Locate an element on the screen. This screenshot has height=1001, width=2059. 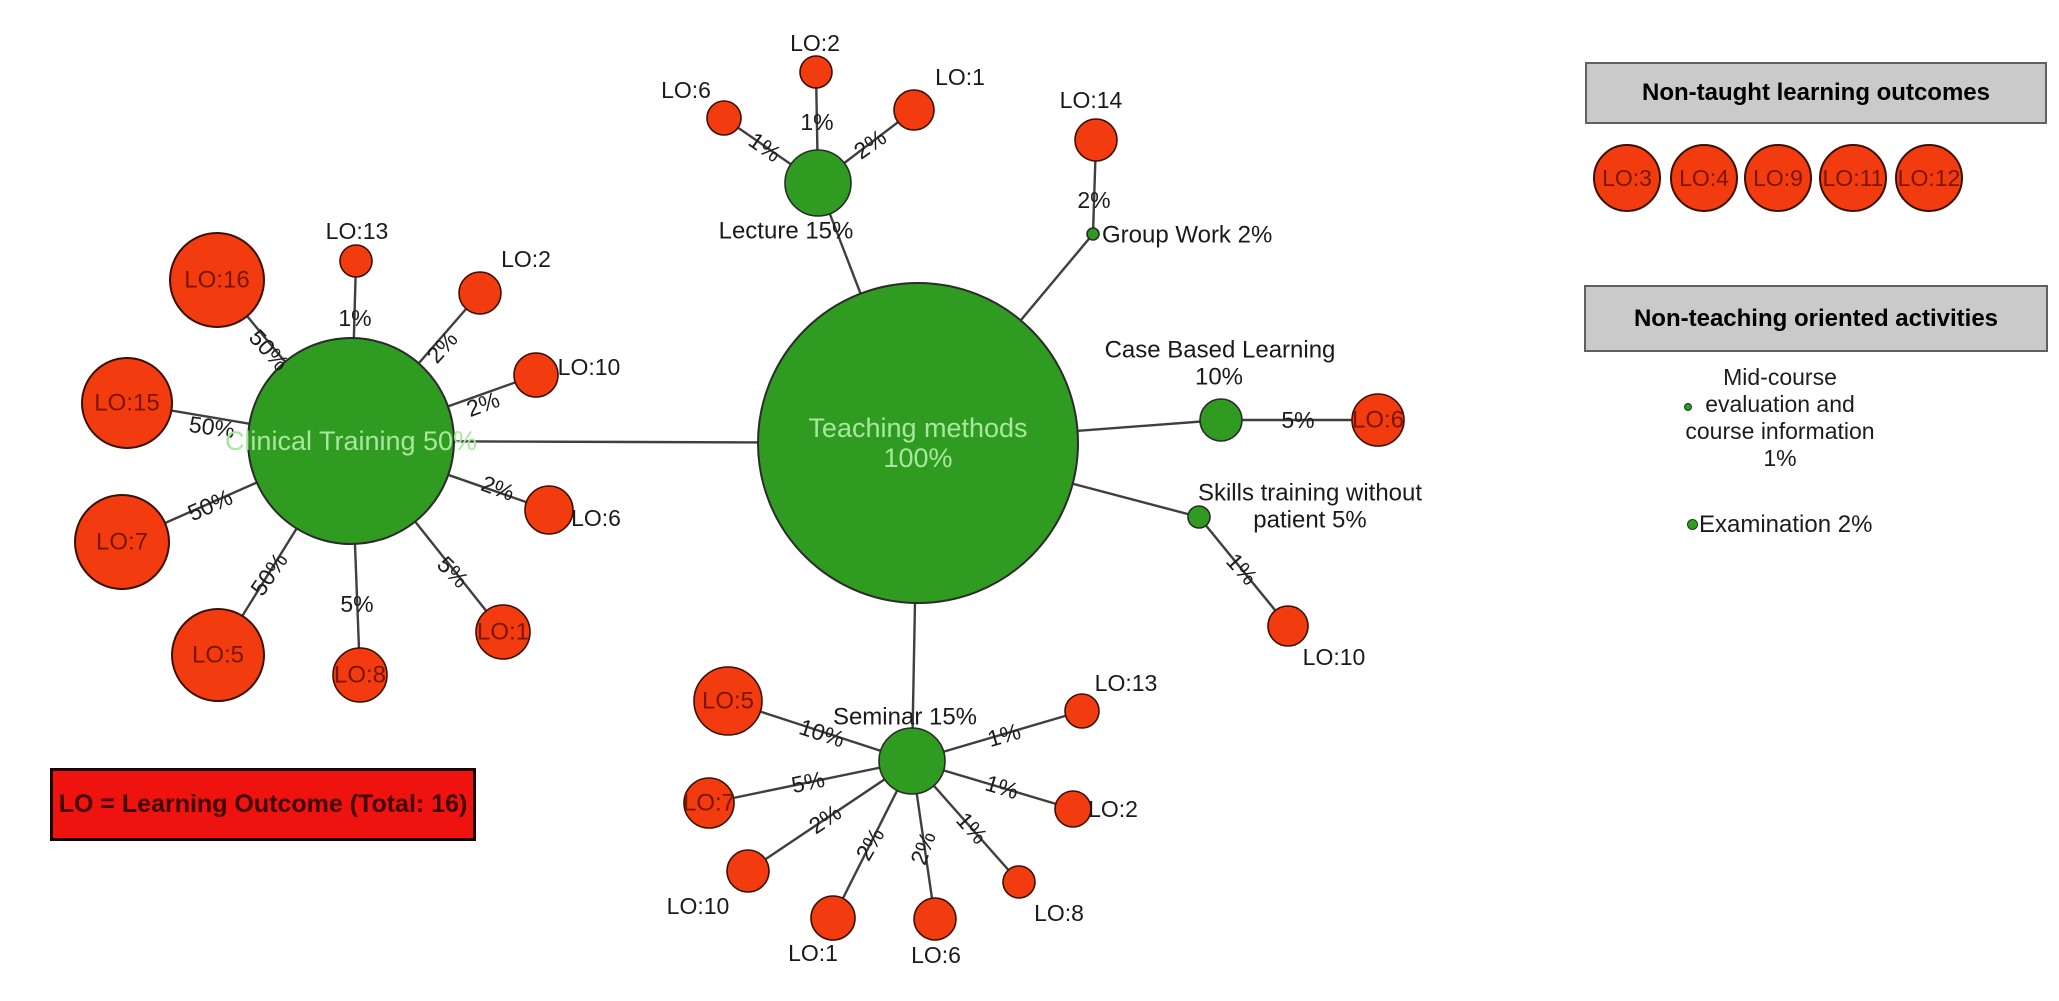
learning-outcome-node-c_lo10 is located at coordinates (536, 375).